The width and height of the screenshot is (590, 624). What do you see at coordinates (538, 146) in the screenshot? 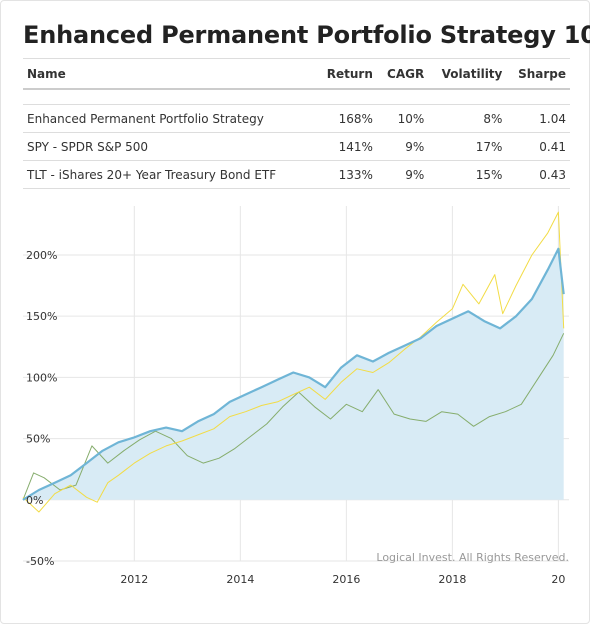
I see `row-sharpe: 0.41` at bounding box center [538, 146].